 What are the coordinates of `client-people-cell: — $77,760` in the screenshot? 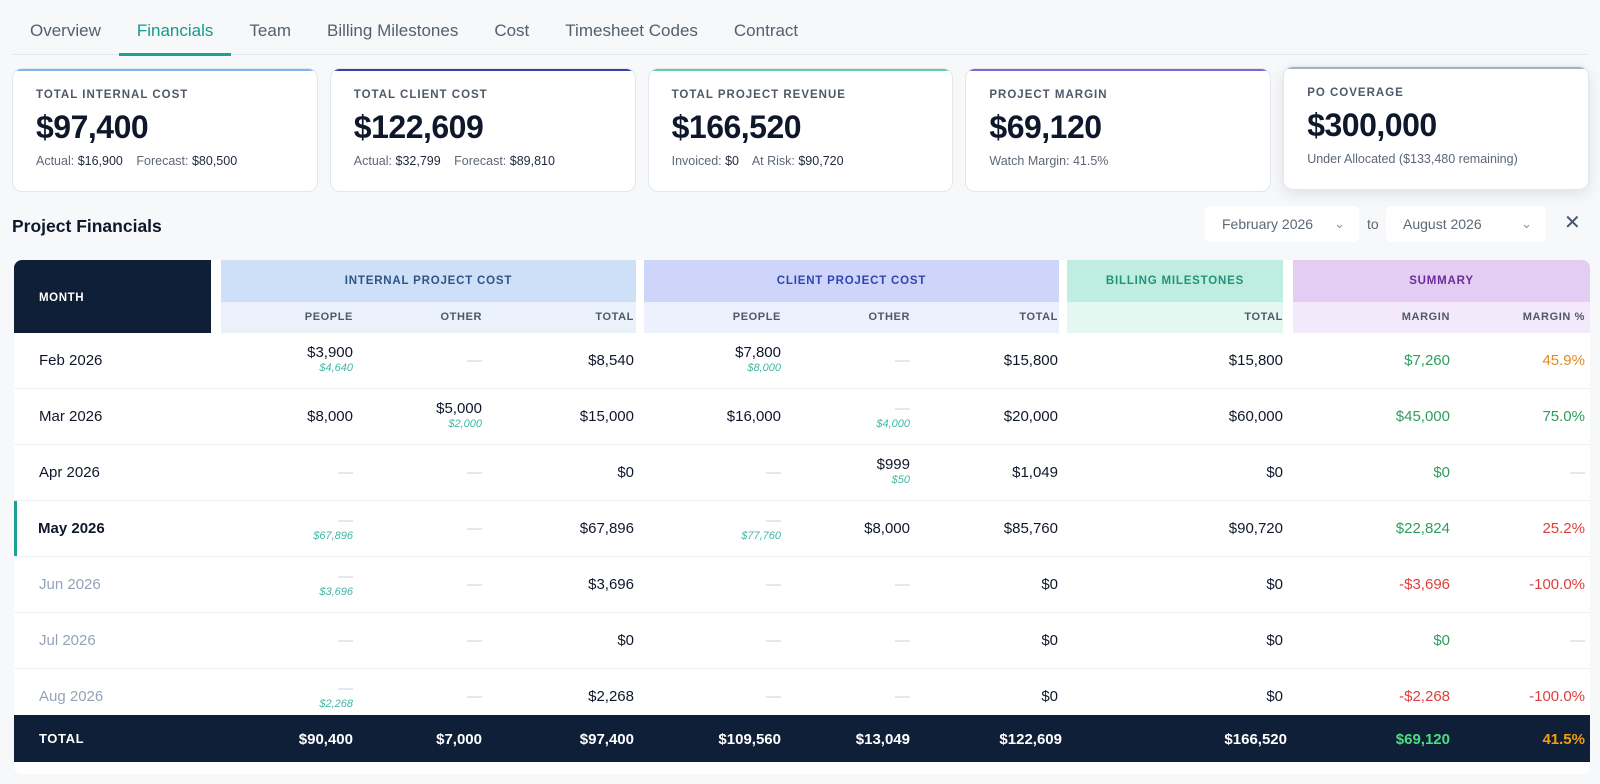 It's located at (761, 527).